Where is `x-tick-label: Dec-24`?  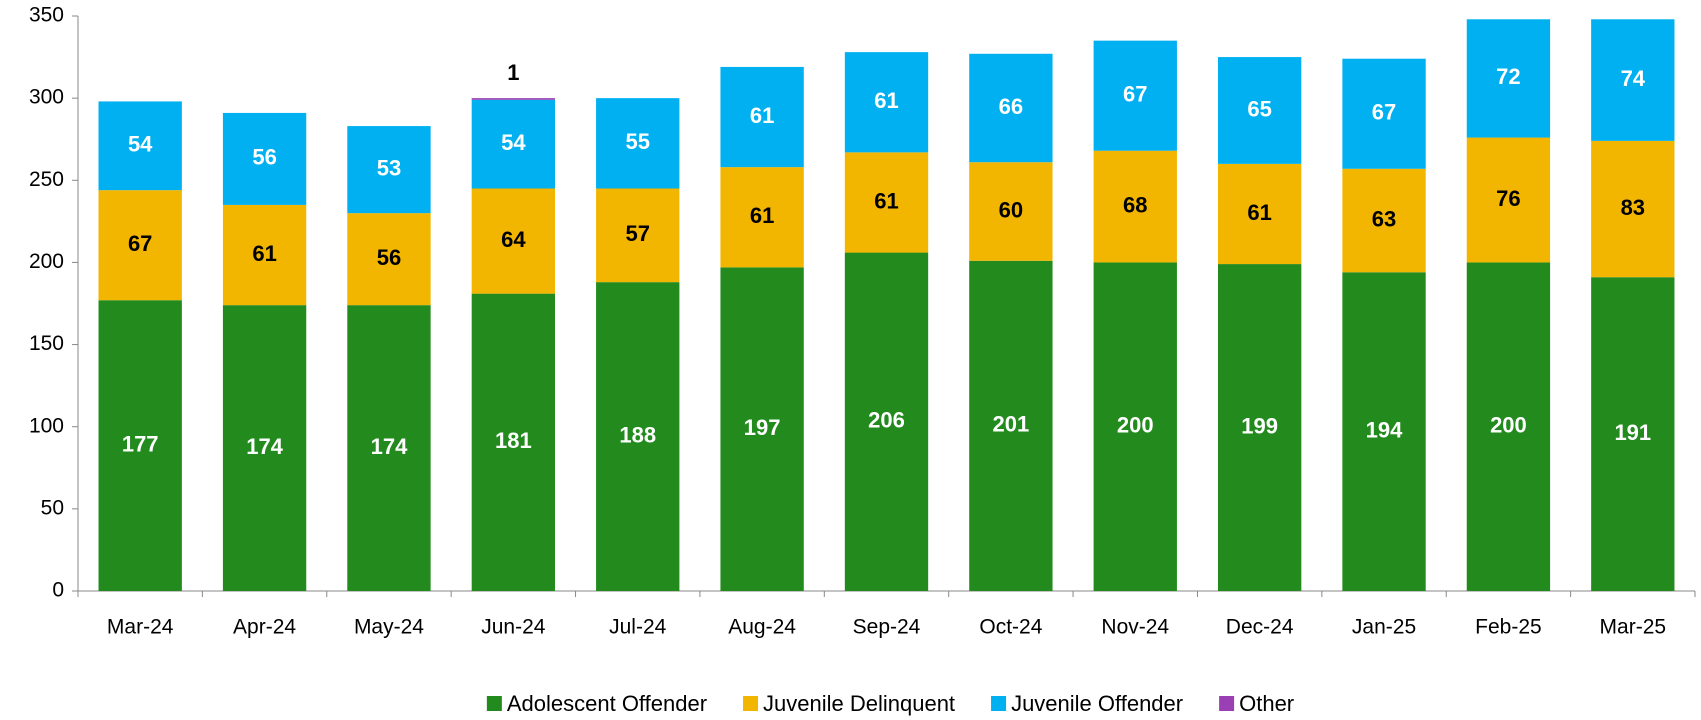 x-tick-label: Dec-24 is located at coordinates (1260, 627).